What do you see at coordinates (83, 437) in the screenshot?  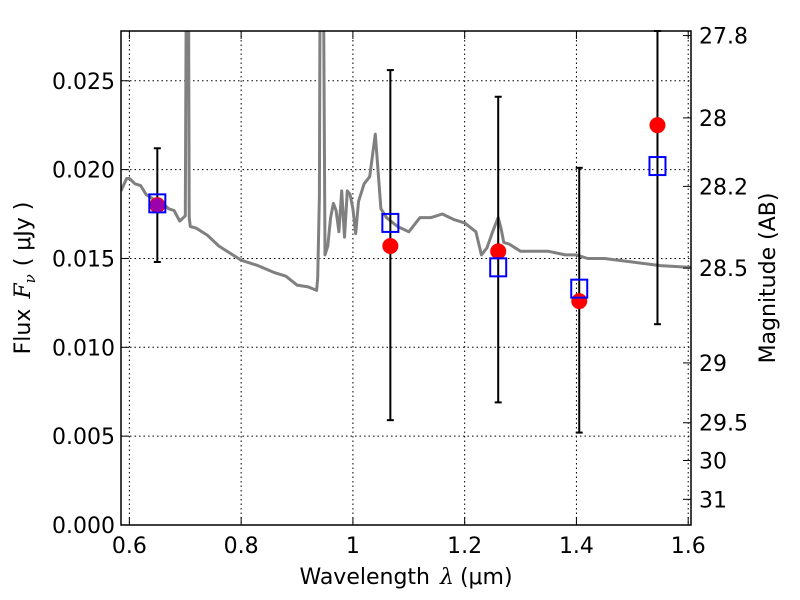 I see `y-tick-label: 0.005` at bounding box center [83, 437].